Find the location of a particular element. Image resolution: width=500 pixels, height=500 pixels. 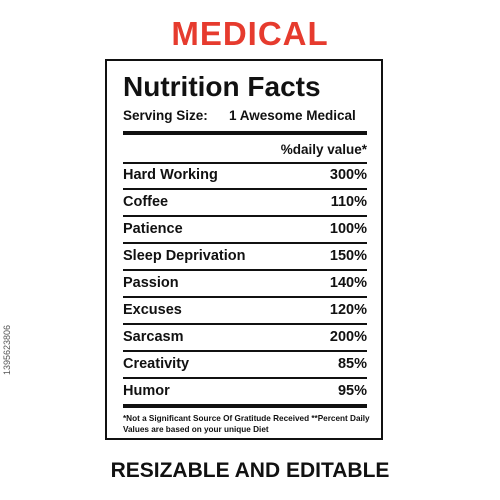

nutrient-name: Coffee is located at coordinates (146, 202).